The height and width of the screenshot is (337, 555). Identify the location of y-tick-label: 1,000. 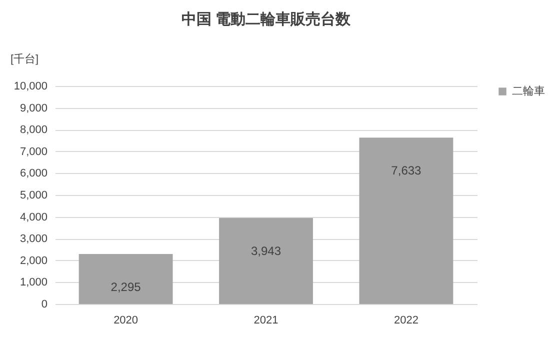
(34, 282).